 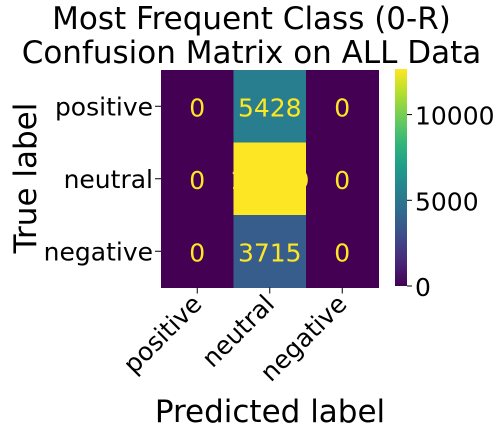 I want to click on colorbar-tick-label: 10000, so click(x=455, y=116).